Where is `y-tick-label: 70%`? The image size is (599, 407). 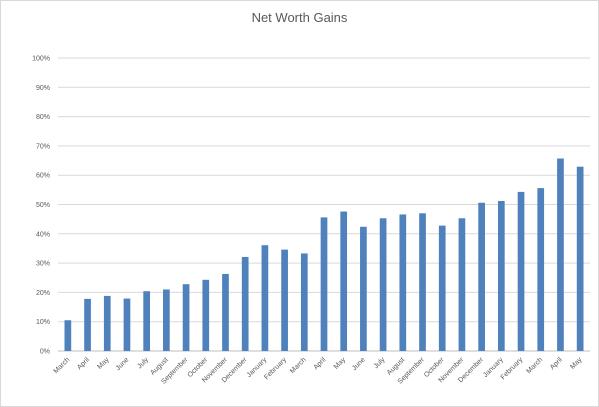 y-tick-label: 70% is located at coordinates (43, 146).